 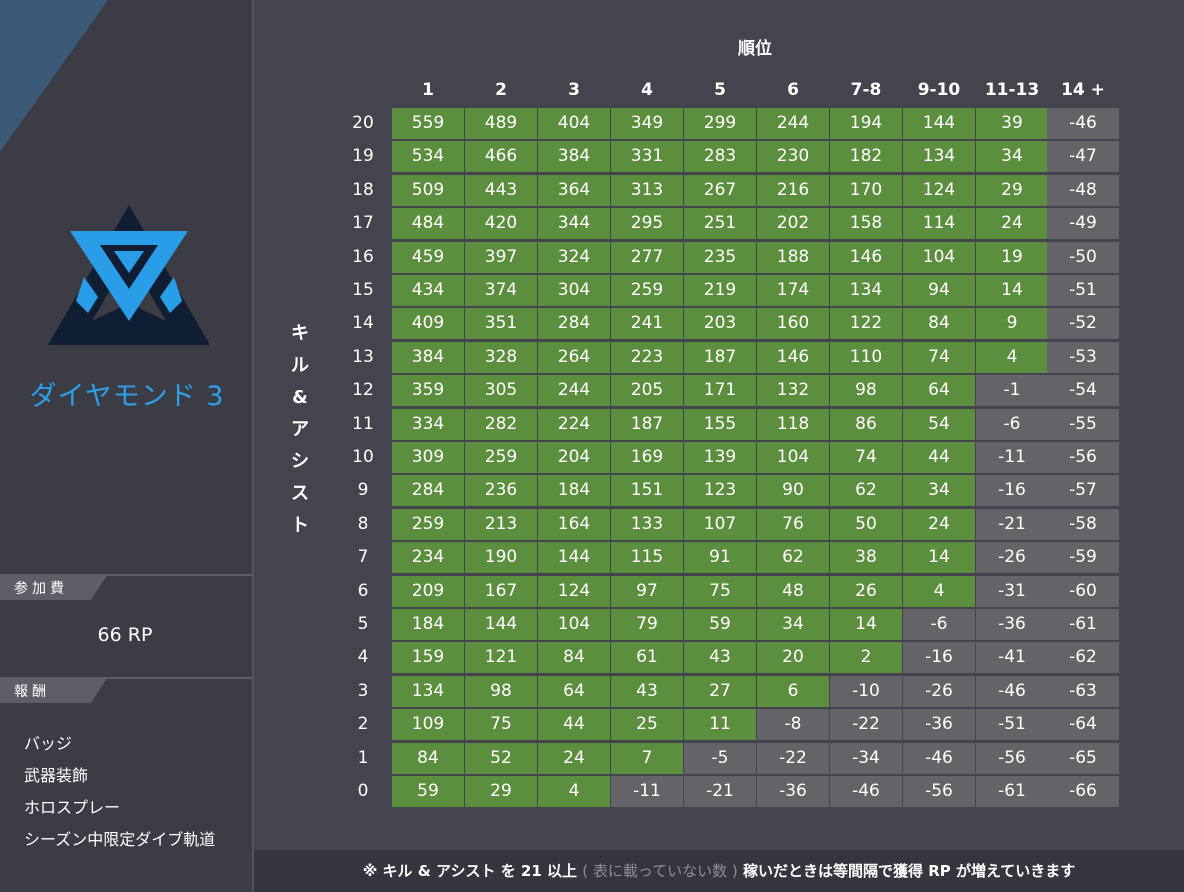 I want to click on rp-cell: 114, so click(x=939, y=224).